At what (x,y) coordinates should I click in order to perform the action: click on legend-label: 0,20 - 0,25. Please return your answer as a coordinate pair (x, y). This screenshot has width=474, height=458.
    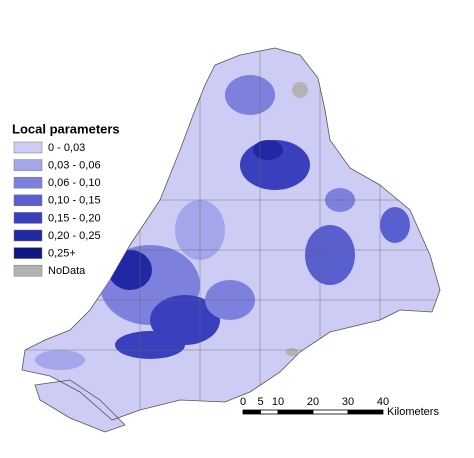
    Looking at the image, I should click on (74, 236).